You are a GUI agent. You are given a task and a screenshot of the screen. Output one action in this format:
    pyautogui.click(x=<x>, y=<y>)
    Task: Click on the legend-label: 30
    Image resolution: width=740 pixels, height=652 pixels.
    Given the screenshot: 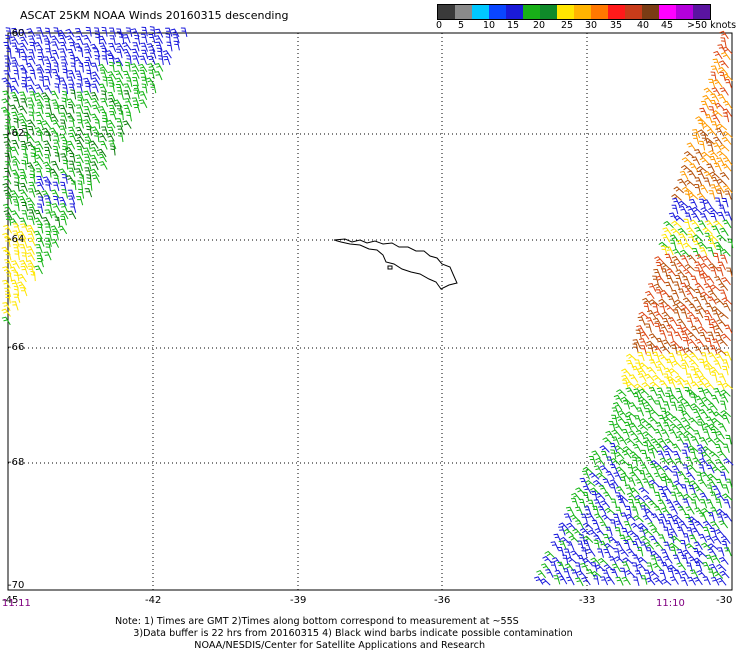 What is the action you would take?
    pyautogui.click(x=591, y=25)
    